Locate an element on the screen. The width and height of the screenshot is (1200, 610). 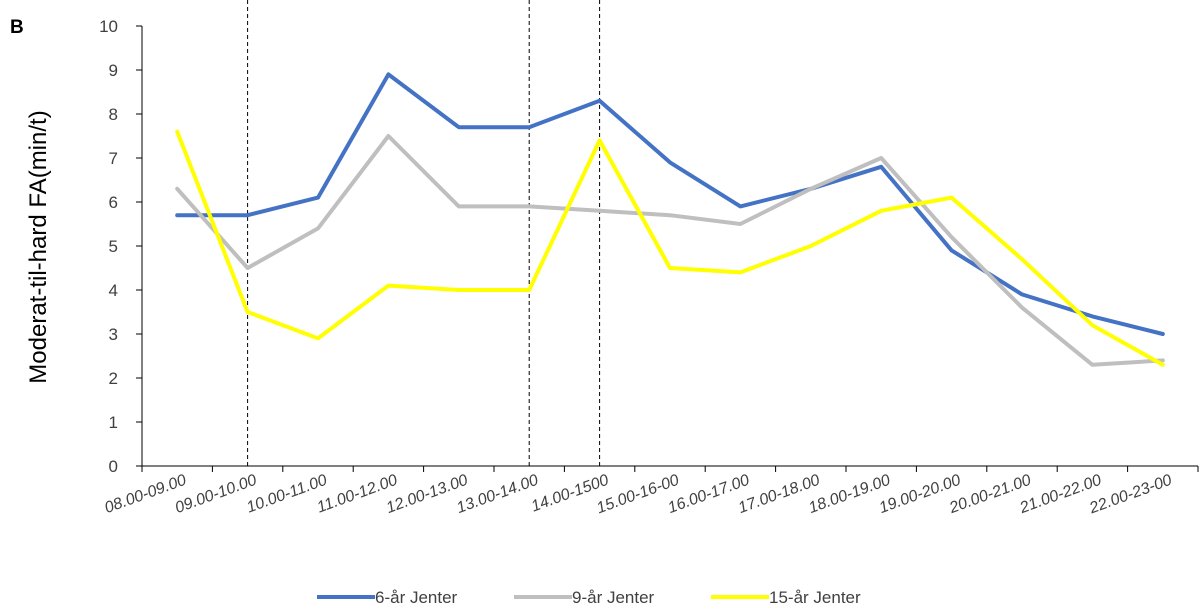
y-tick-label: 4 is located at coordinates (113, 290).